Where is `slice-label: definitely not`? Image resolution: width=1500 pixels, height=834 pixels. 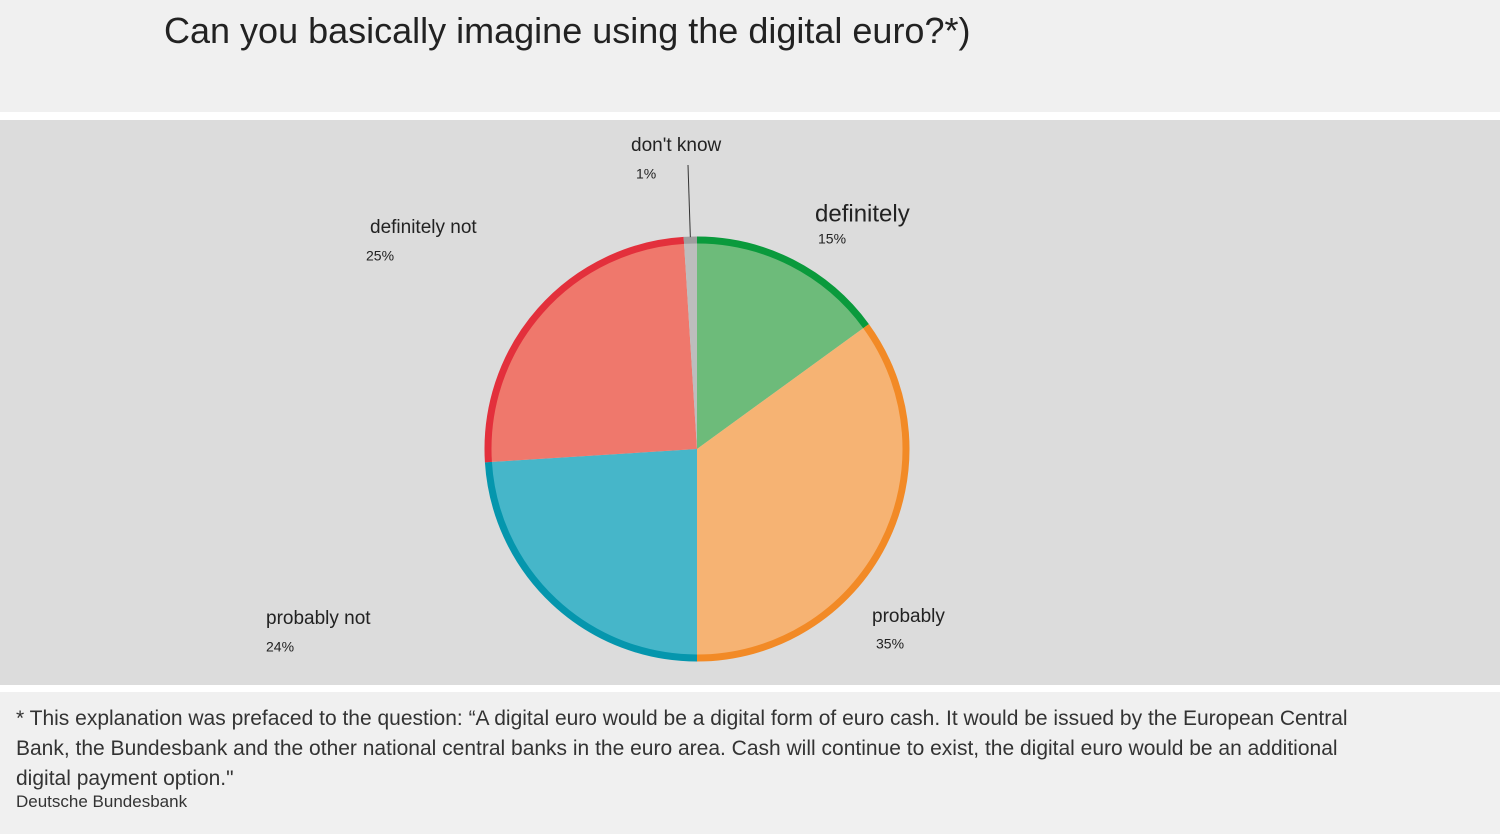 slice-label: definitely not is located at coordinates (423, 227).